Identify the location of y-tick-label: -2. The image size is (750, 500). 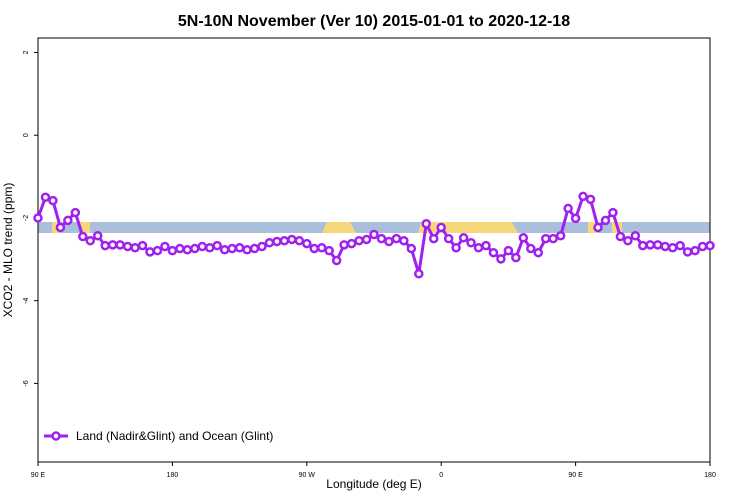
(26, 218).